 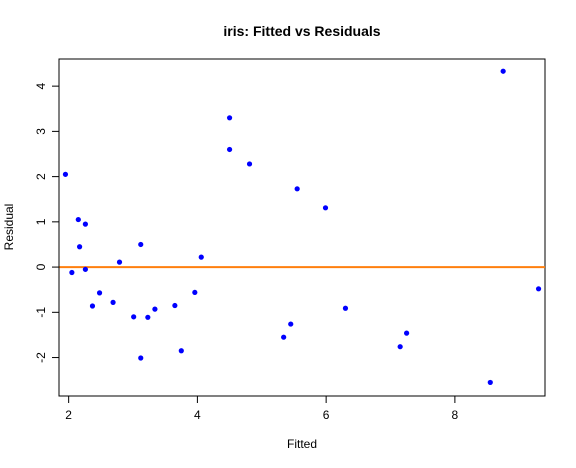 I want to click on y-tick-label: 2, so click(x=41, y=176).